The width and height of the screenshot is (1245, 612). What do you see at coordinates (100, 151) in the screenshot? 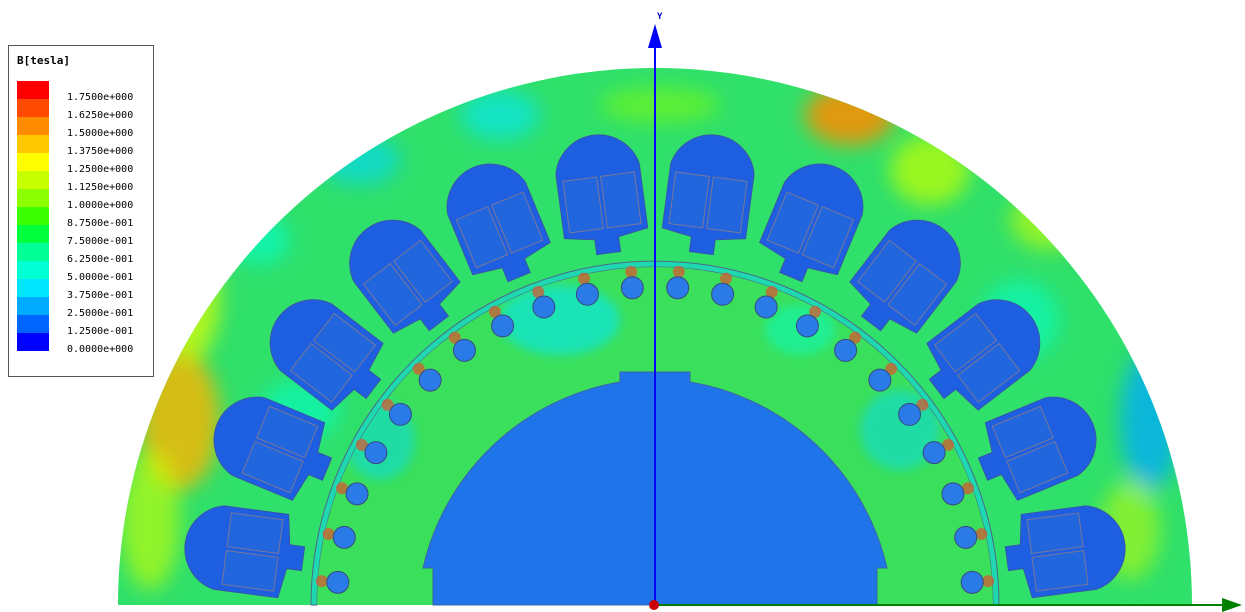
I see `legend-label: 1.3750e+000` at bounding box center [100, 151].